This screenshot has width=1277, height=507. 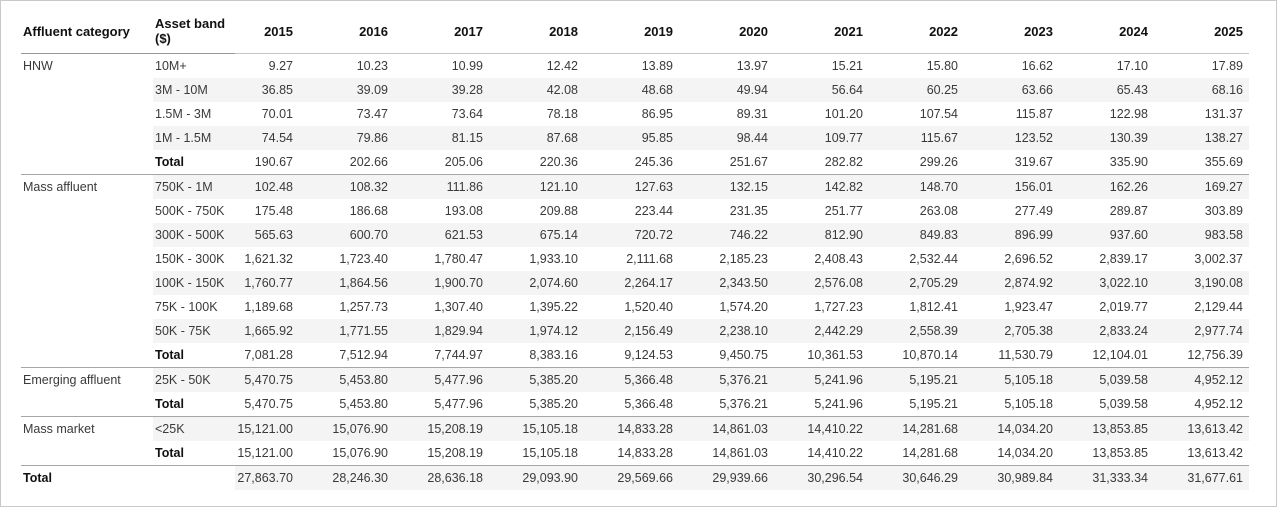 I want to click on value-cell: 130.39, so click(x=1106, y=138).